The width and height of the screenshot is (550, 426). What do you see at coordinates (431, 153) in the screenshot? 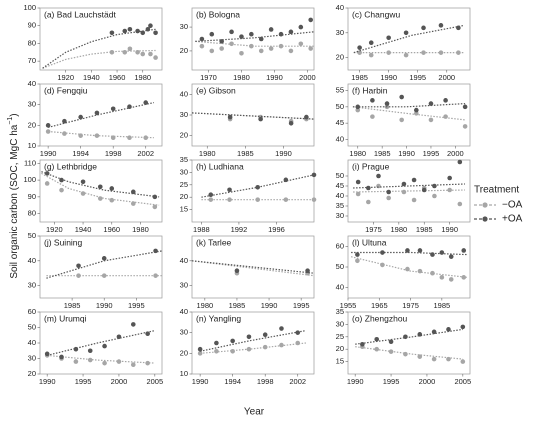
I see `x-tick-label: 1995` at bounding box center [431, 153].